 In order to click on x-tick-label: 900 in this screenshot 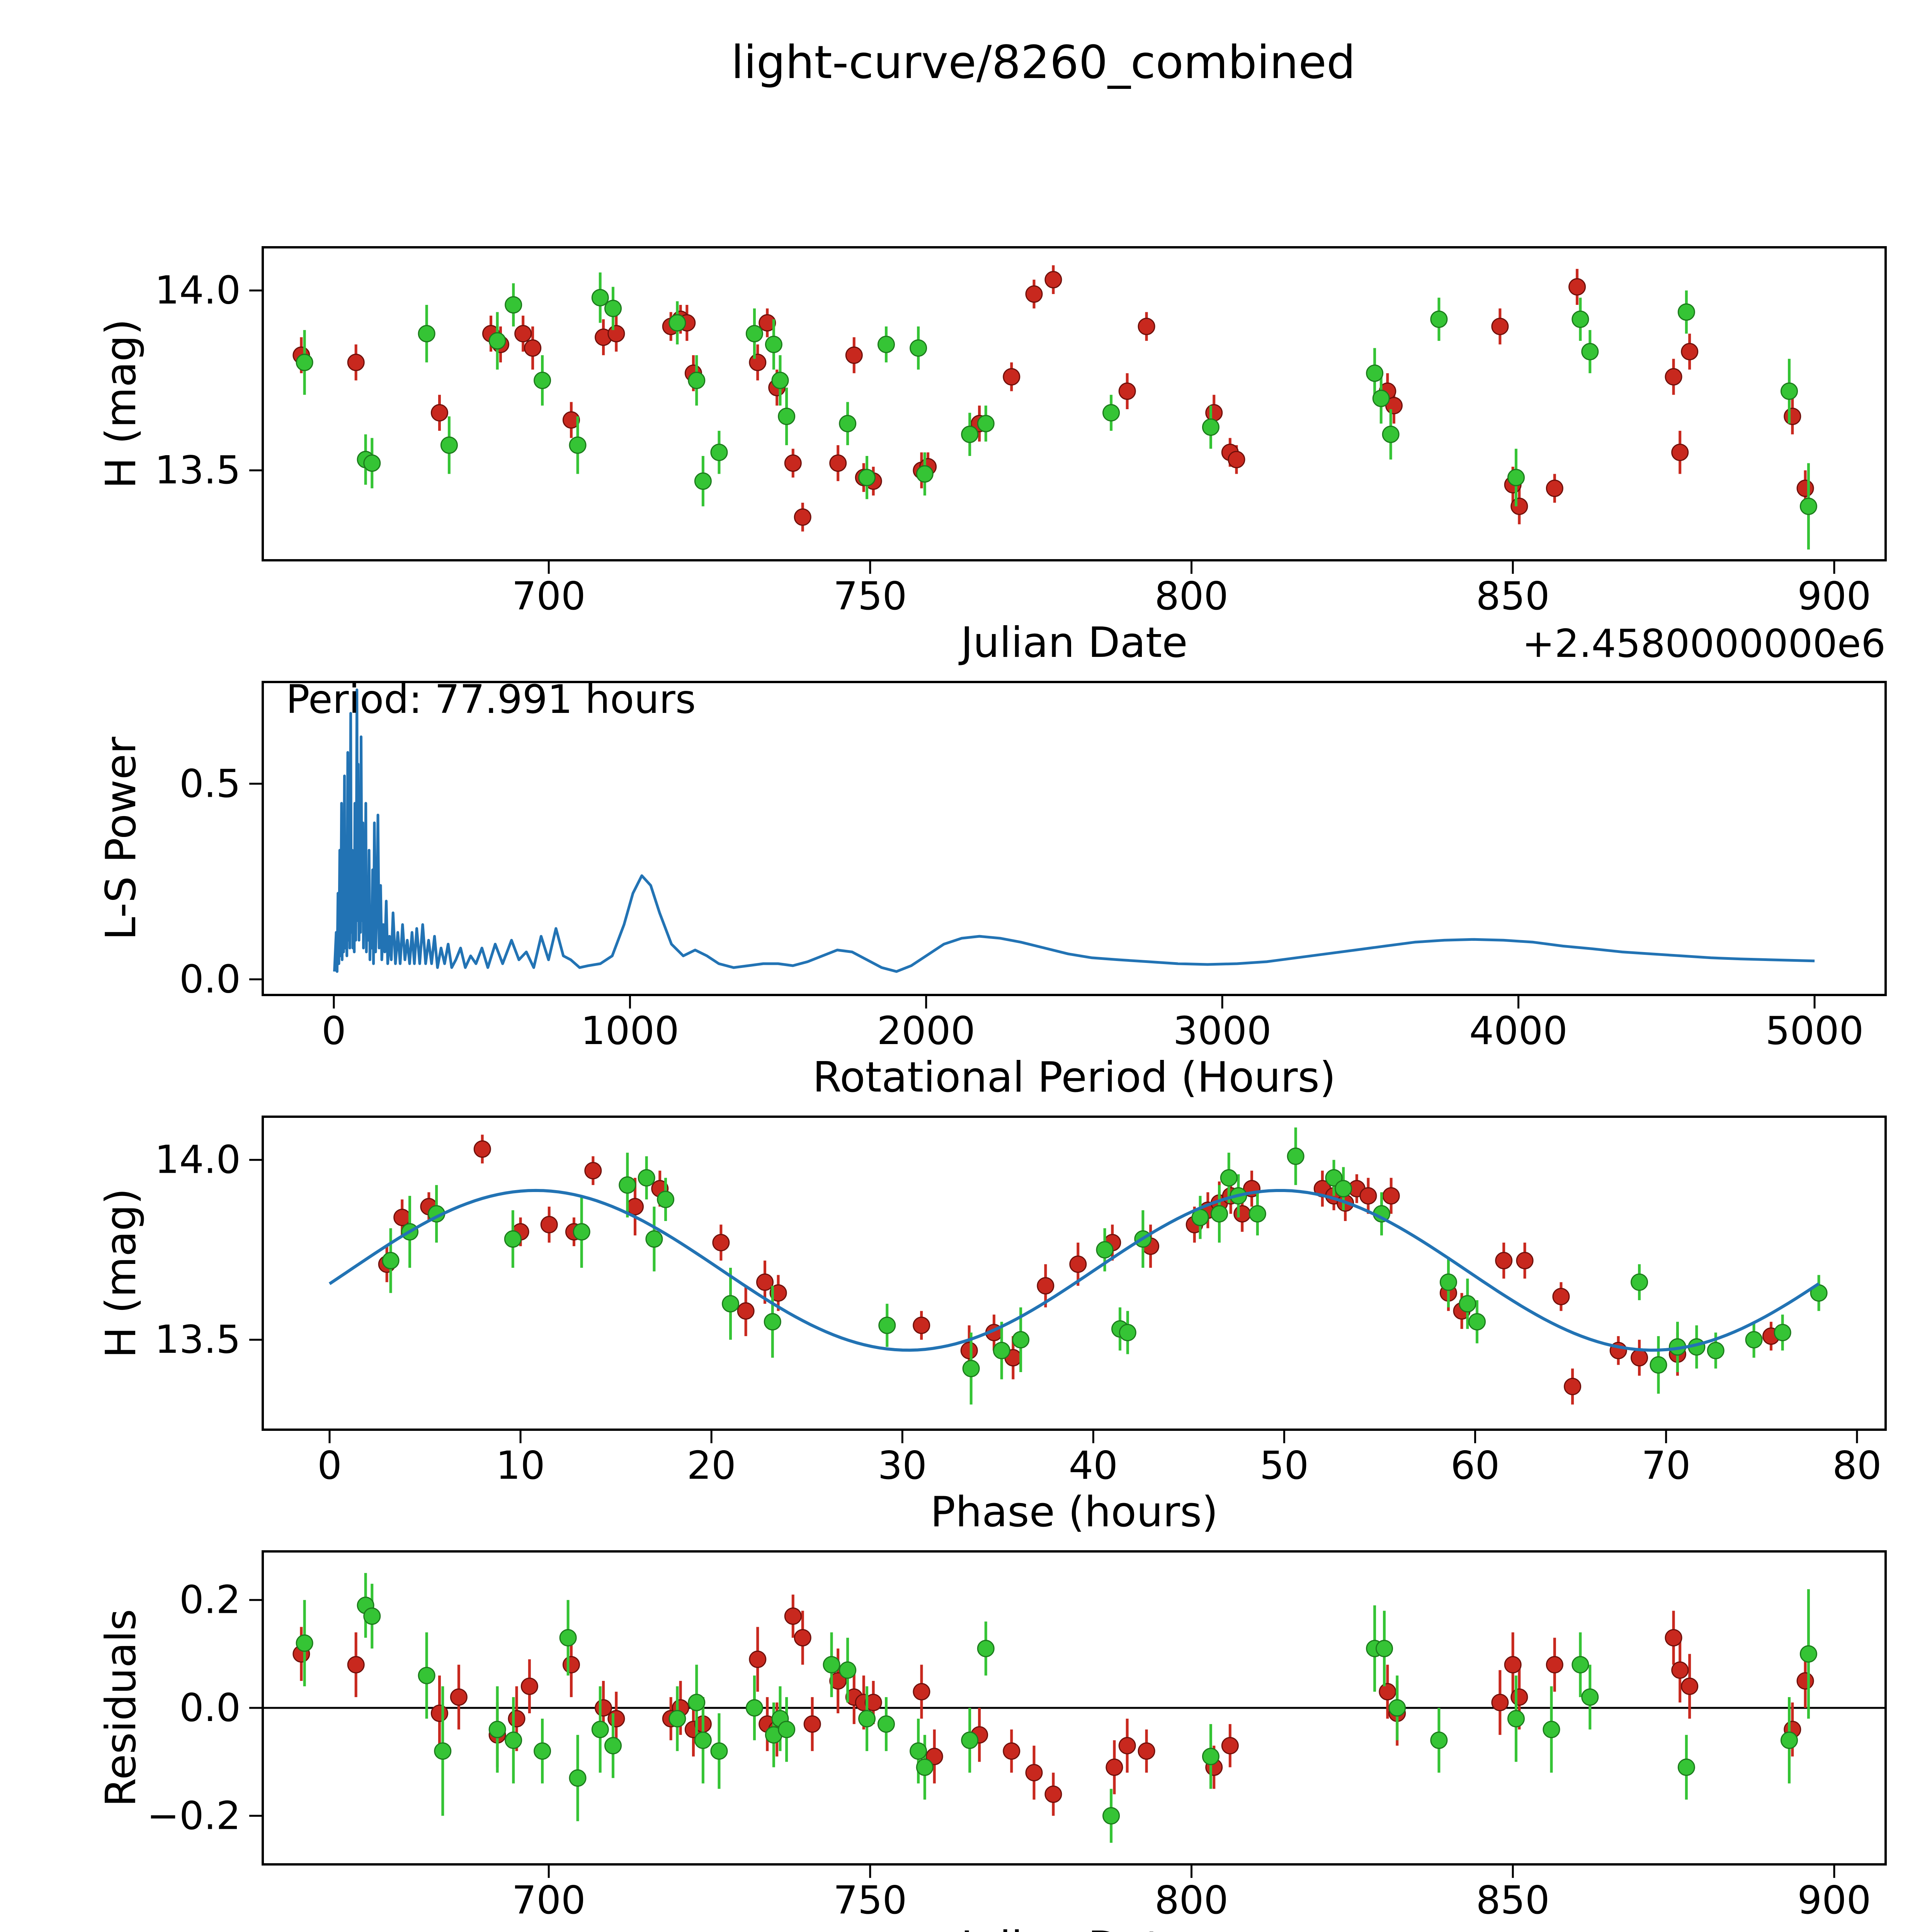, I will do `click(1834, 1900)`.